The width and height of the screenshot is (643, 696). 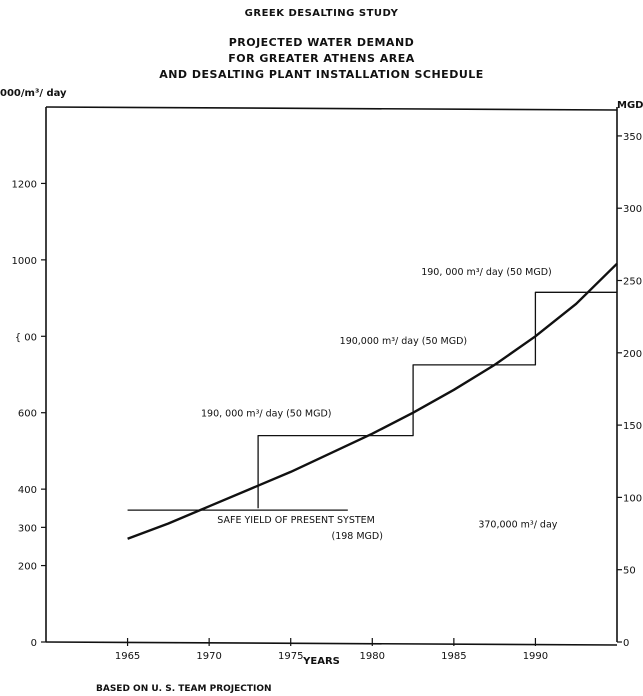 I want to click on y-left-tick-label: 0, so click(x=34, y=643).